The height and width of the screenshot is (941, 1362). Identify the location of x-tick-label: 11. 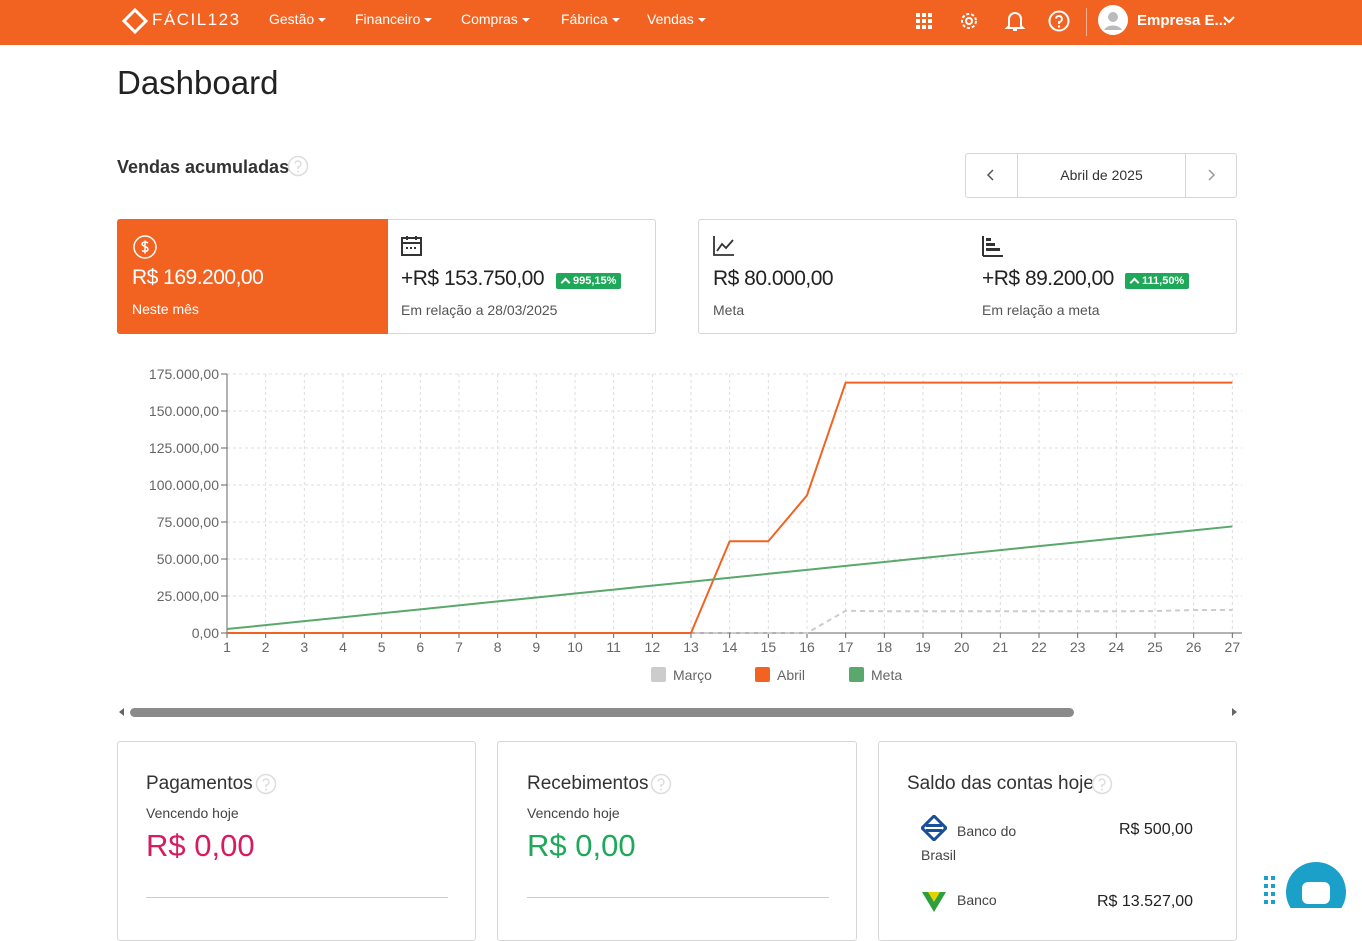
(613, 647).